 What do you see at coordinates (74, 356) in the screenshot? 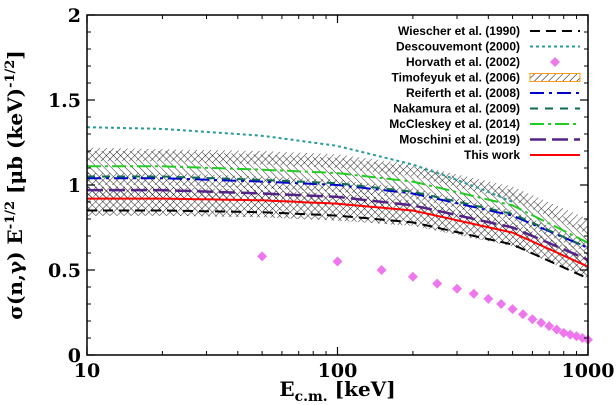
I see `y-tick-label: 0` at bounding box center [74, 356].